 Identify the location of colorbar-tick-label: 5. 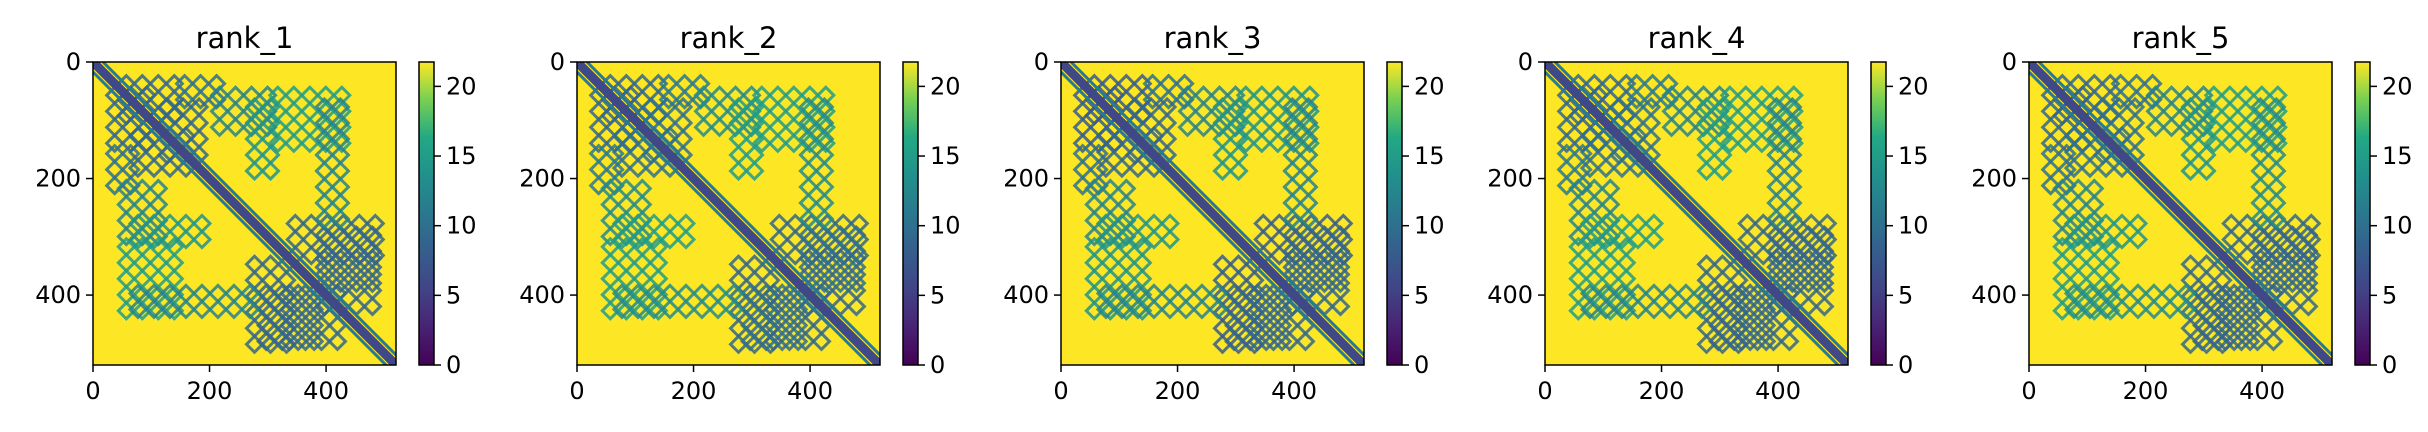
(2389, 295).